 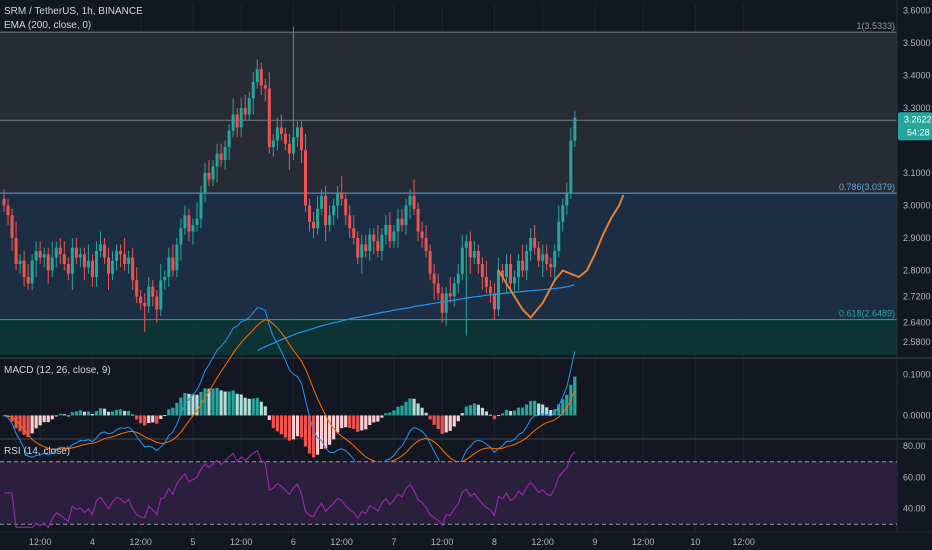 I want to click on price-tick-label: 3.0000, so click(x=917, y=206).